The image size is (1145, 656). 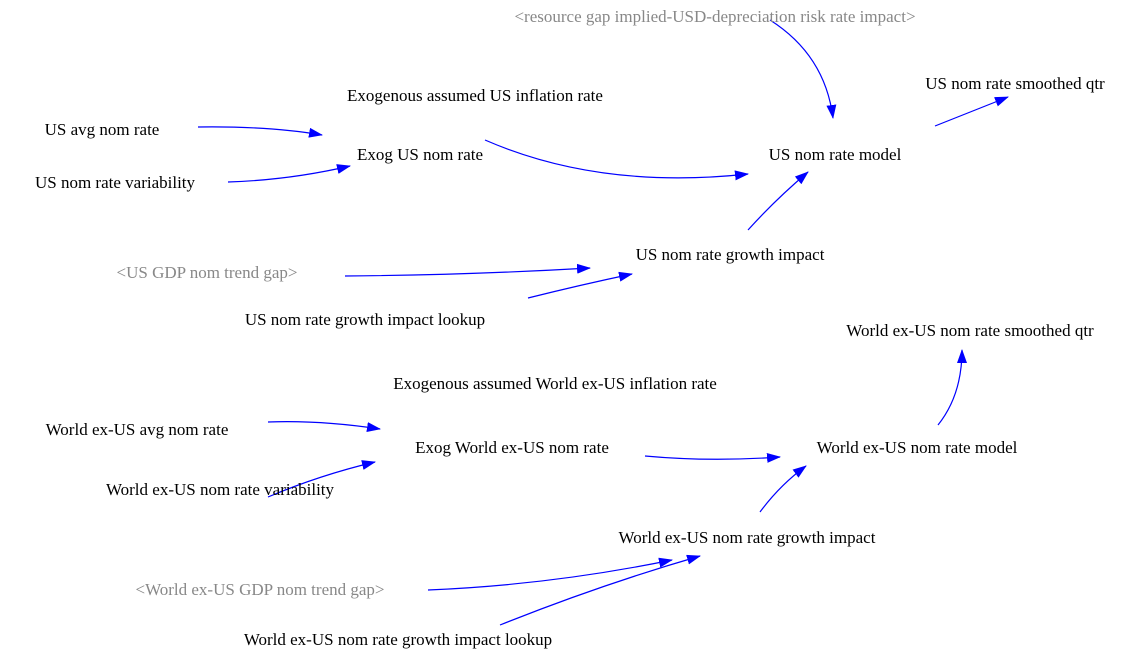 What do you see at coordinates (137, 429) in the screenshot?
I see `node-label: World ex-US avg nom rate` at bounding box center [137, 429].